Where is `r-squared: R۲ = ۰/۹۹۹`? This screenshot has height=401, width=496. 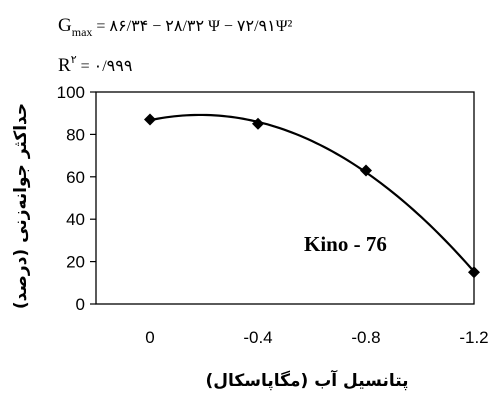
r-squared: R۲ = ۰/۹۹۹ is located at coordinates (95, 65).